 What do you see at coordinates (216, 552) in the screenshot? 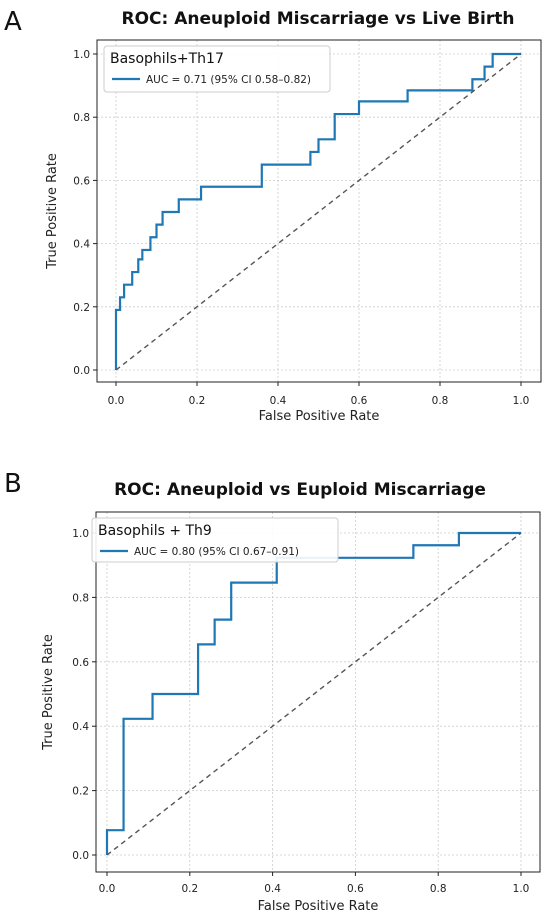
I see `legend-entry: AUC = 0.80 (95% CI 0.67–0.91)` at bounding box center [216, 552].